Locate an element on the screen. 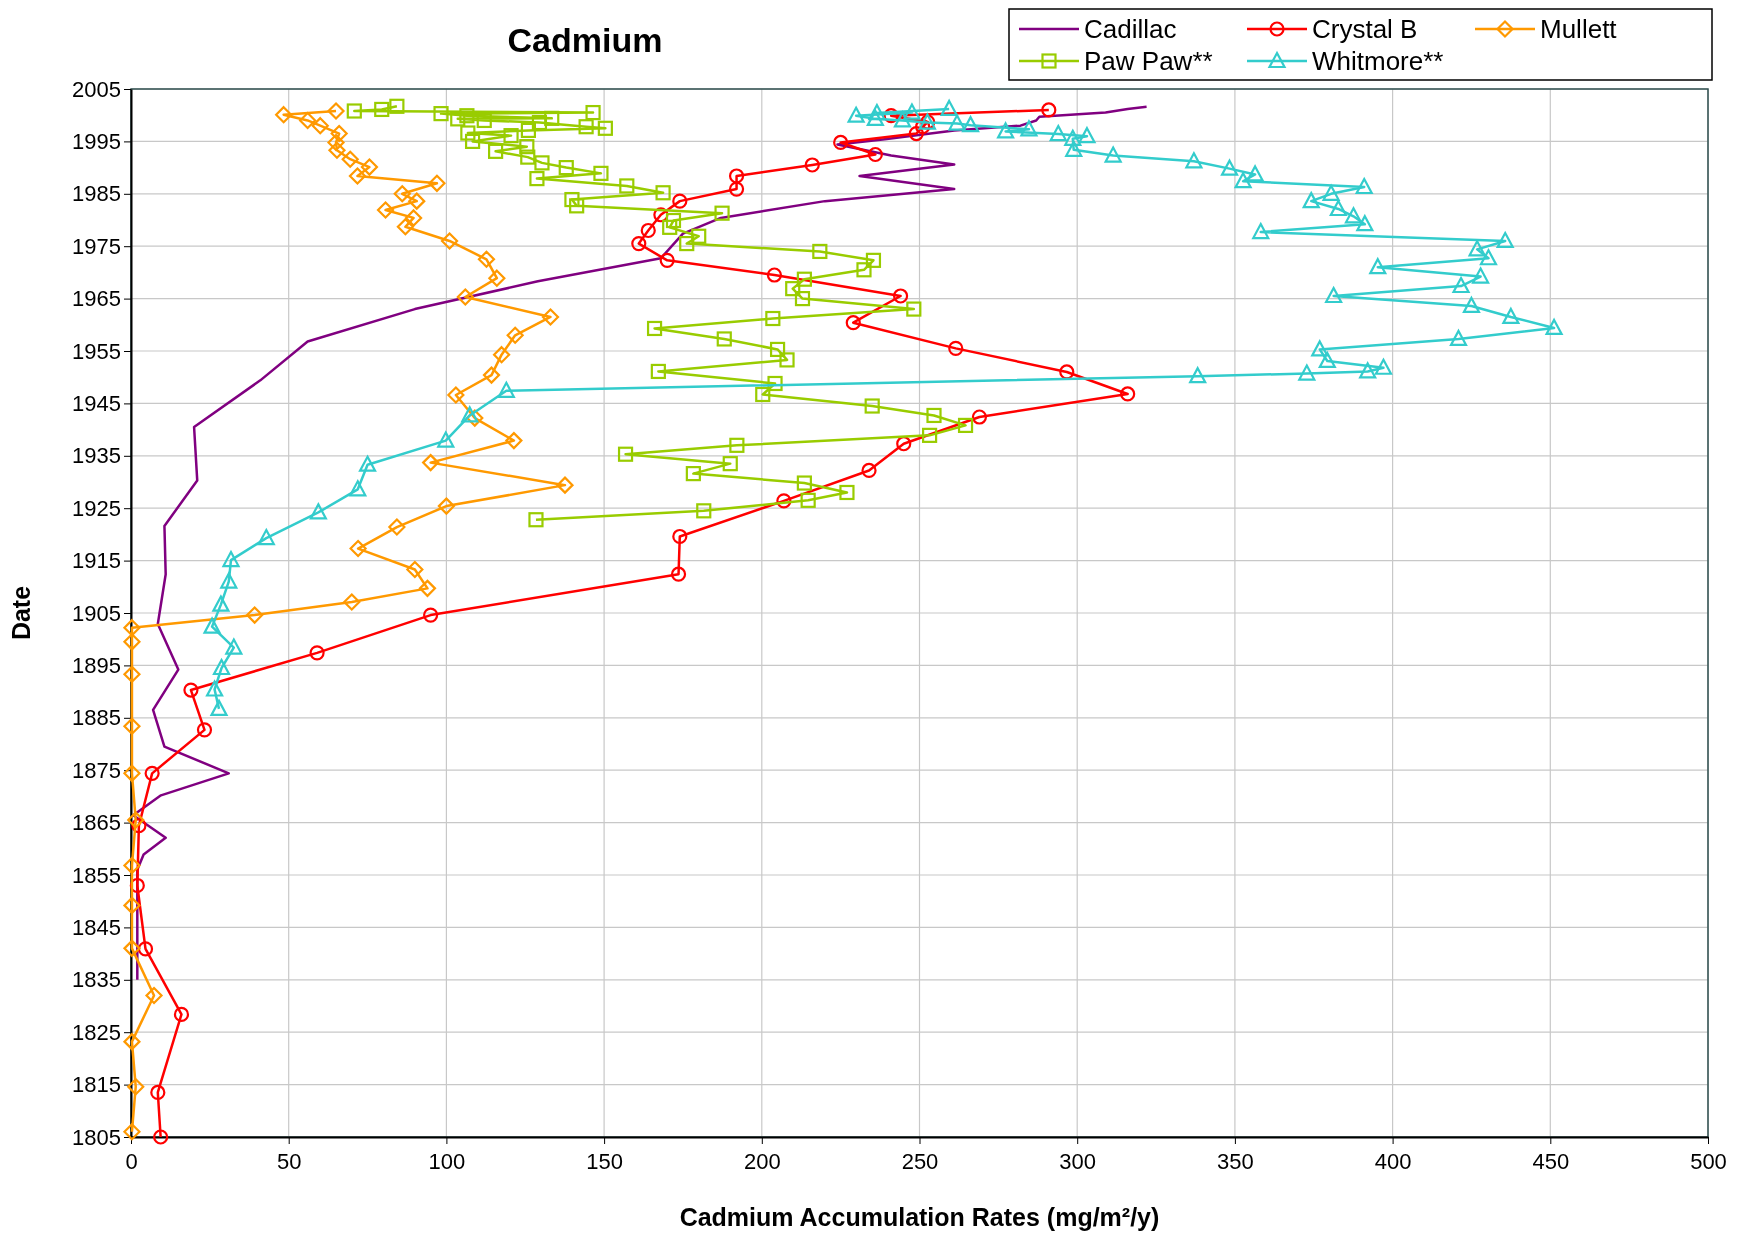 The width and height of the screenshot is (1745, 1235). legend-label: Crystal B is located at coordinates (1365, 29).